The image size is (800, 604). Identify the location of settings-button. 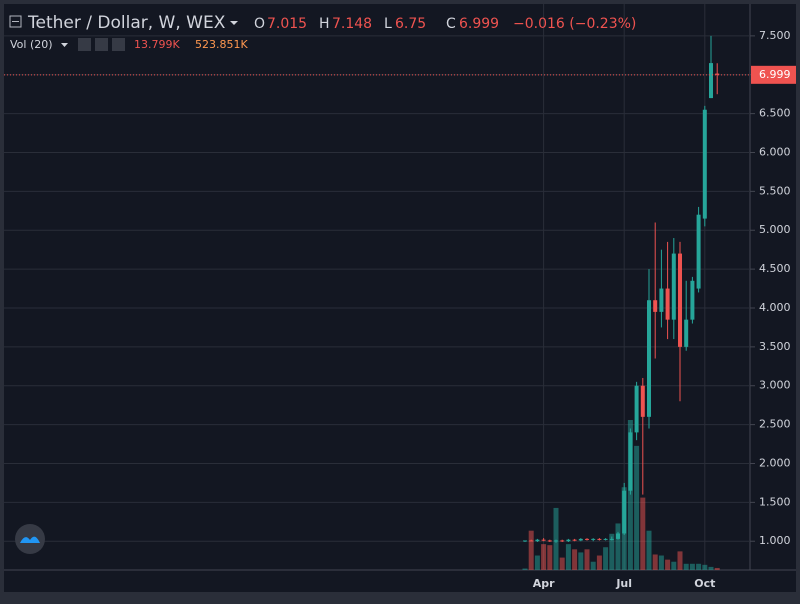
(101, 44).